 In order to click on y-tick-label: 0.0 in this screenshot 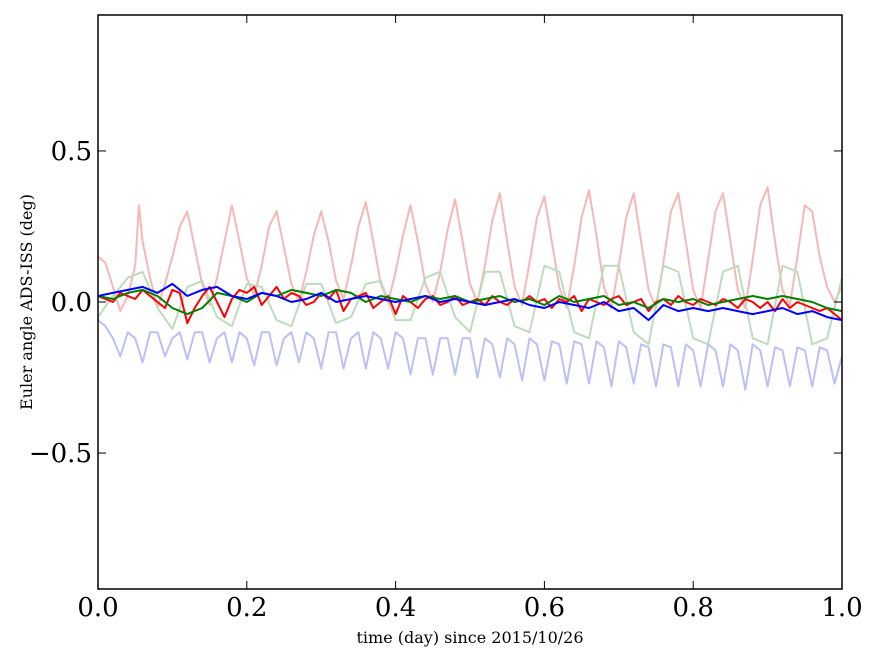, I will do `click(71, 303)`.